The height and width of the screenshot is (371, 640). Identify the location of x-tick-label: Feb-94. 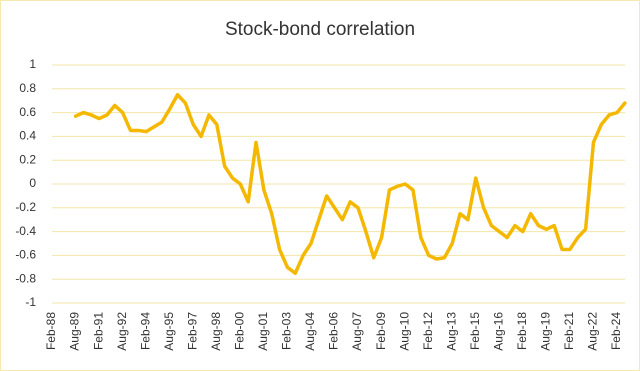
(145, 331).